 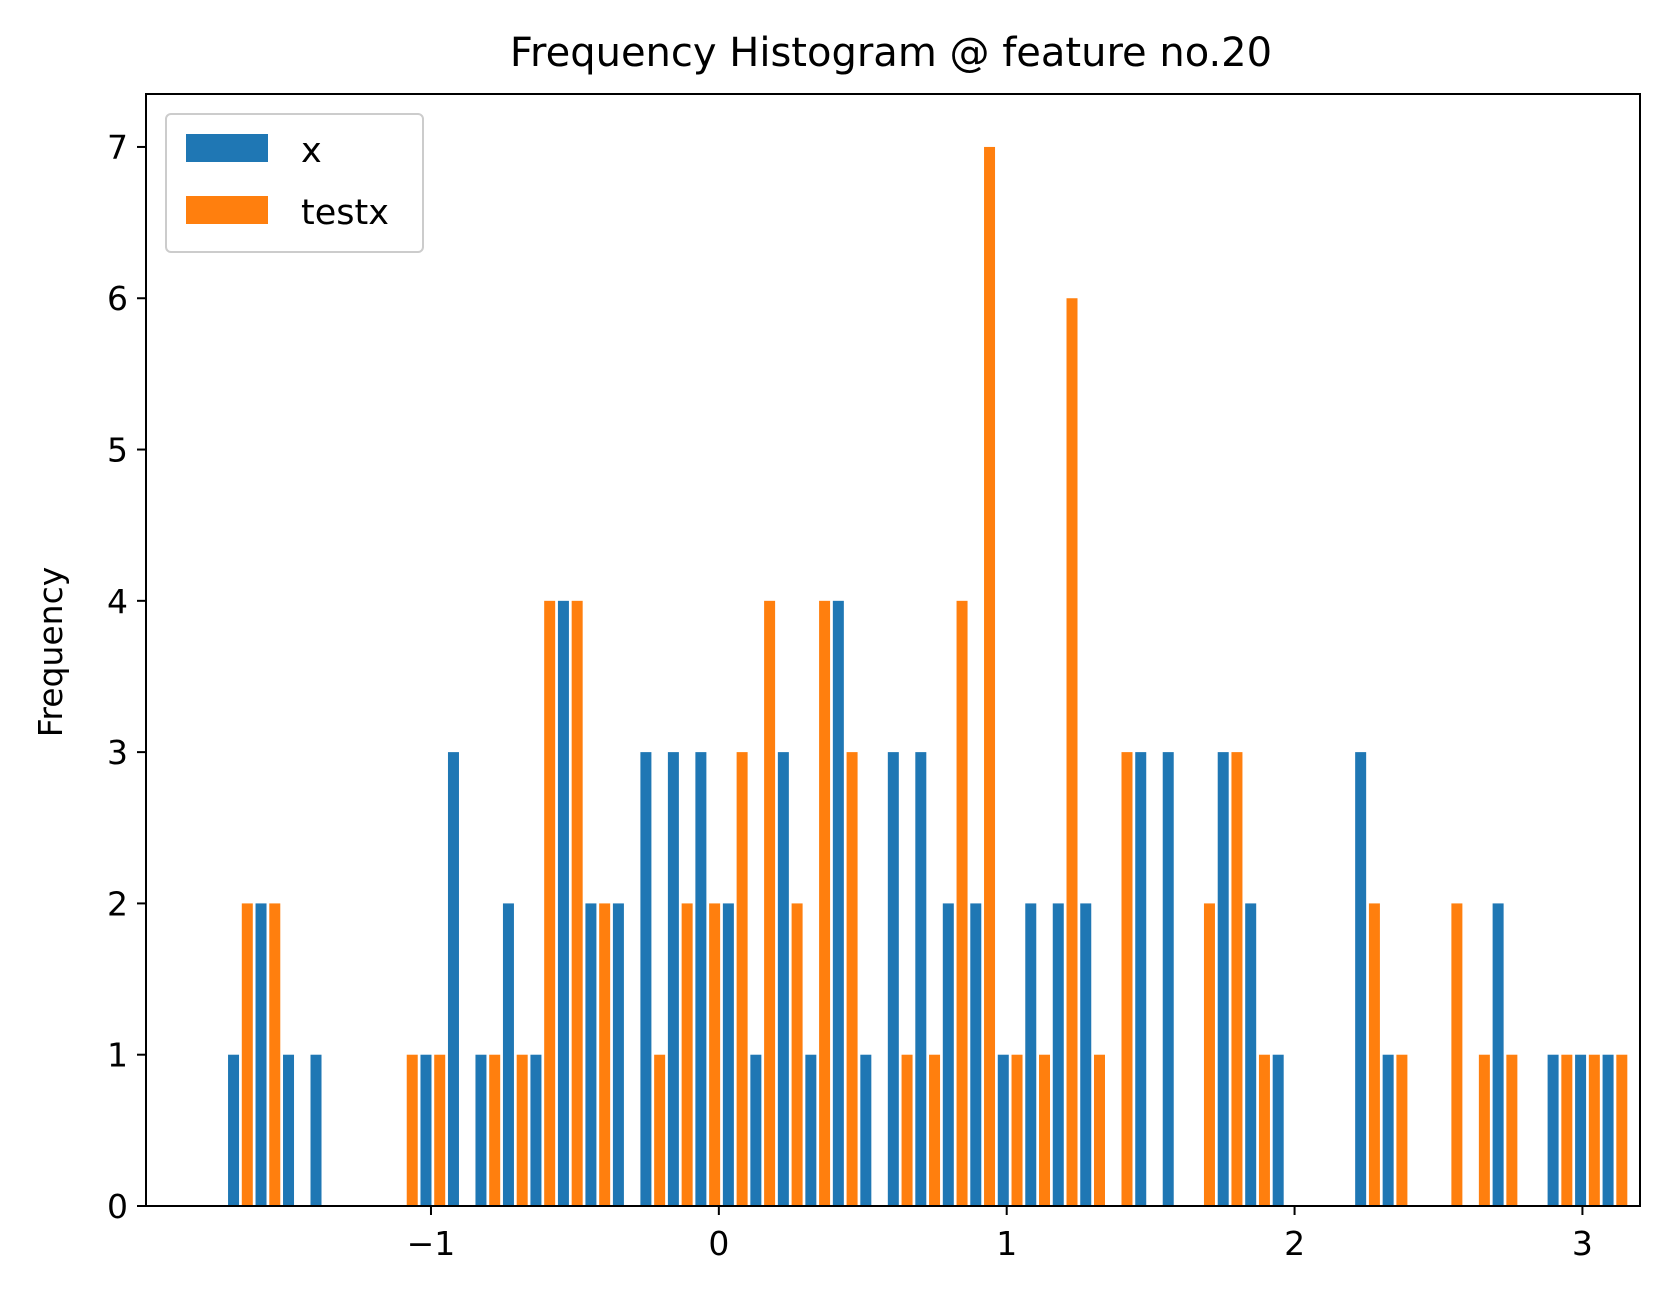 I want to click on x-tick-label-0: −1, so click(x=431, y=1243).